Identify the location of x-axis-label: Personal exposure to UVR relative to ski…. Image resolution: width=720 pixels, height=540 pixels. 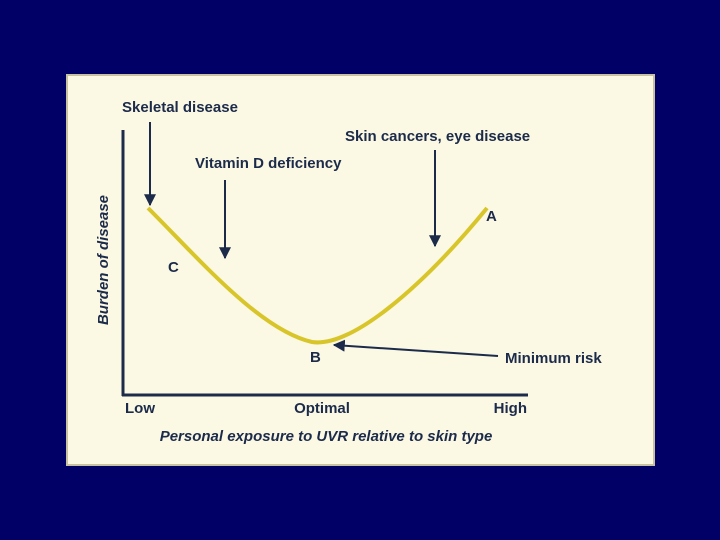
(326, 436).